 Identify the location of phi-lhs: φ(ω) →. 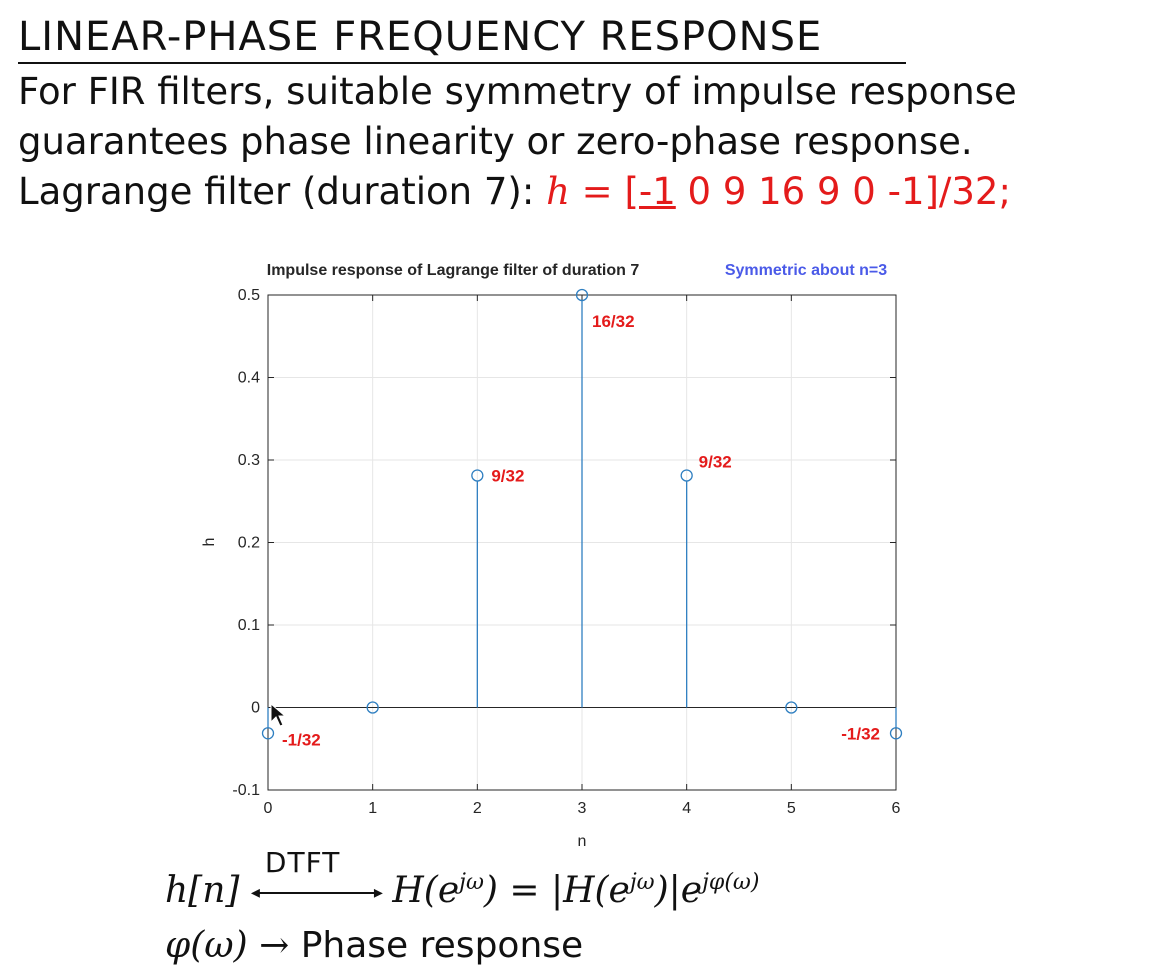
(227, 945).